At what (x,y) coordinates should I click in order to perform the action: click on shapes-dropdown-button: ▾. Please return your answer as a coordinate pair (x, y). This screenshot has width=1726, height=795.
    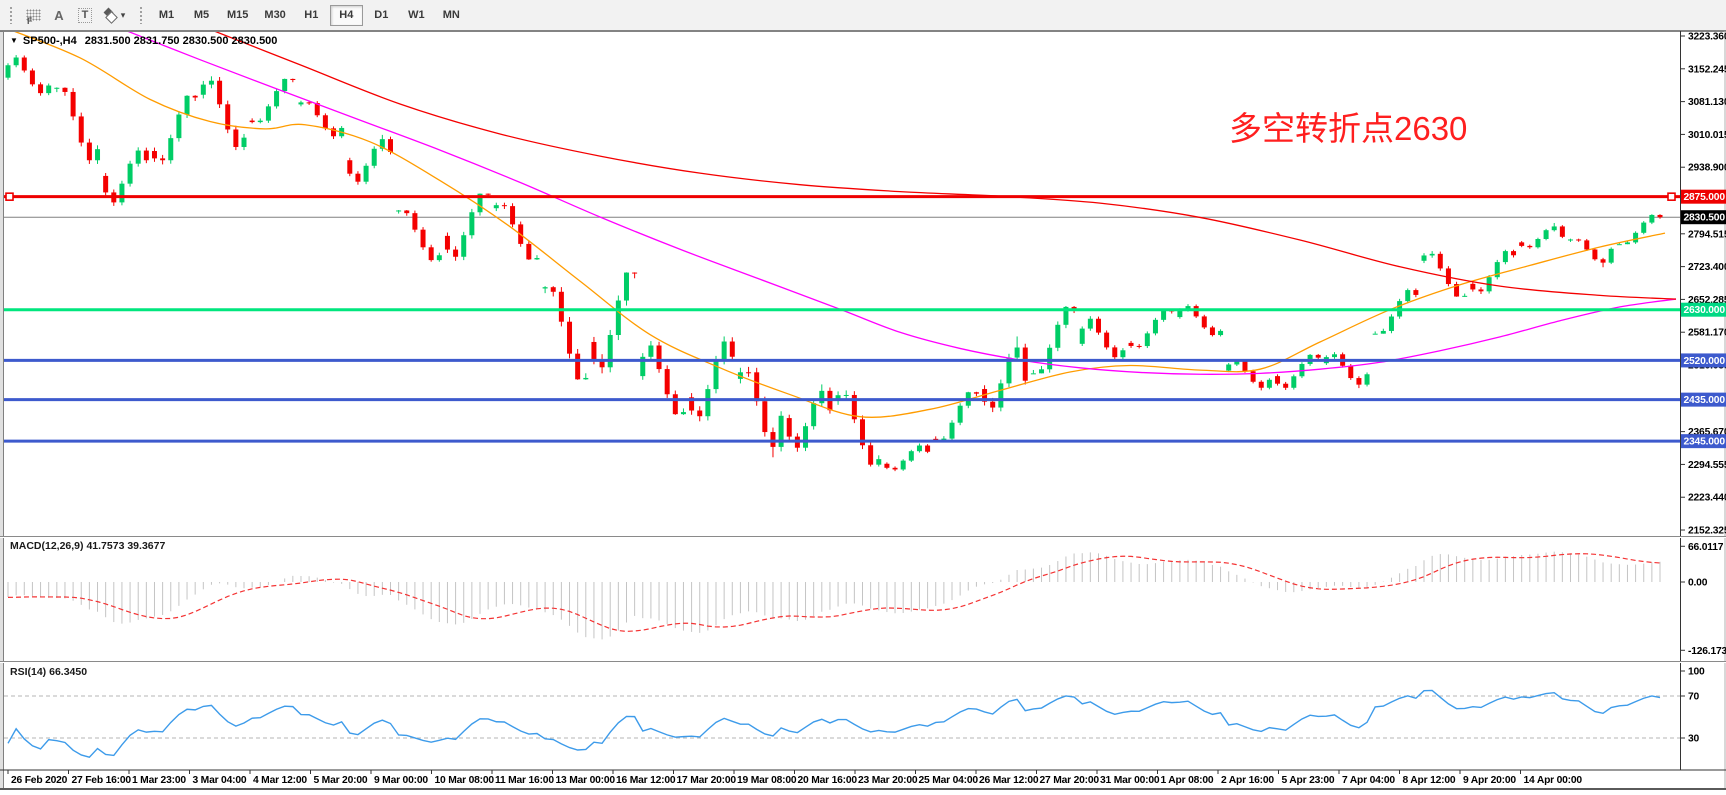
    Looking at the image, I should click on (115, 15).